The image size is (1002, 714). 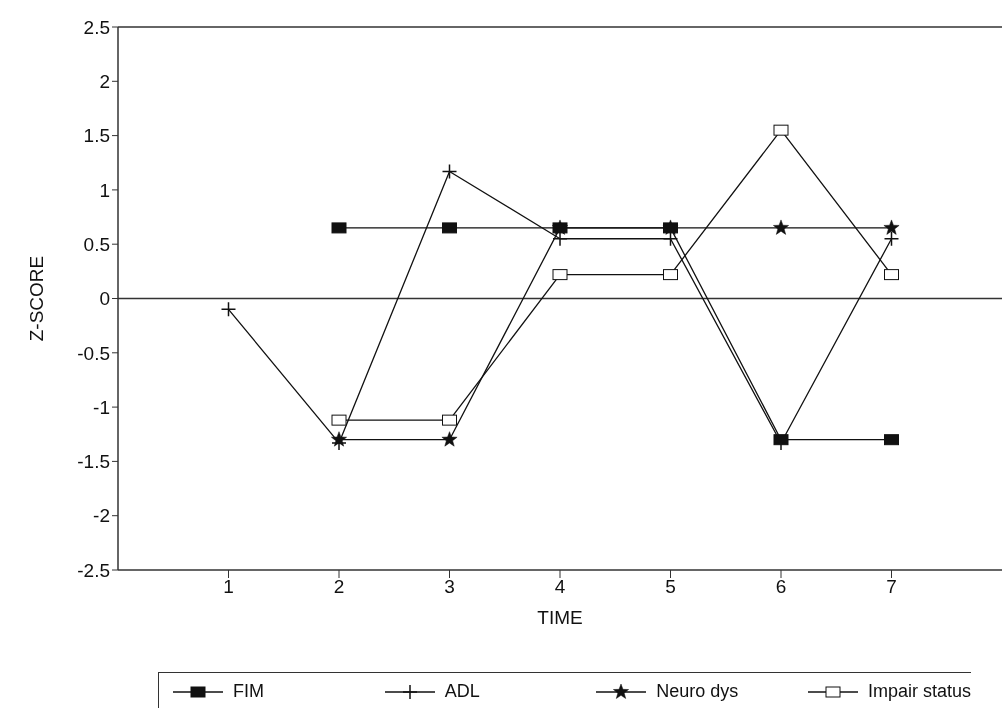 I want to click on y-tick-label: 1, so click(x=104, y=190).